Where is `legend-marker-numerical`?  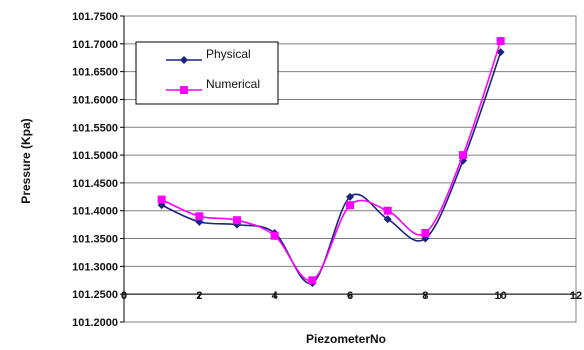 legend-marker-numerical is located at coordinates (184, 90).